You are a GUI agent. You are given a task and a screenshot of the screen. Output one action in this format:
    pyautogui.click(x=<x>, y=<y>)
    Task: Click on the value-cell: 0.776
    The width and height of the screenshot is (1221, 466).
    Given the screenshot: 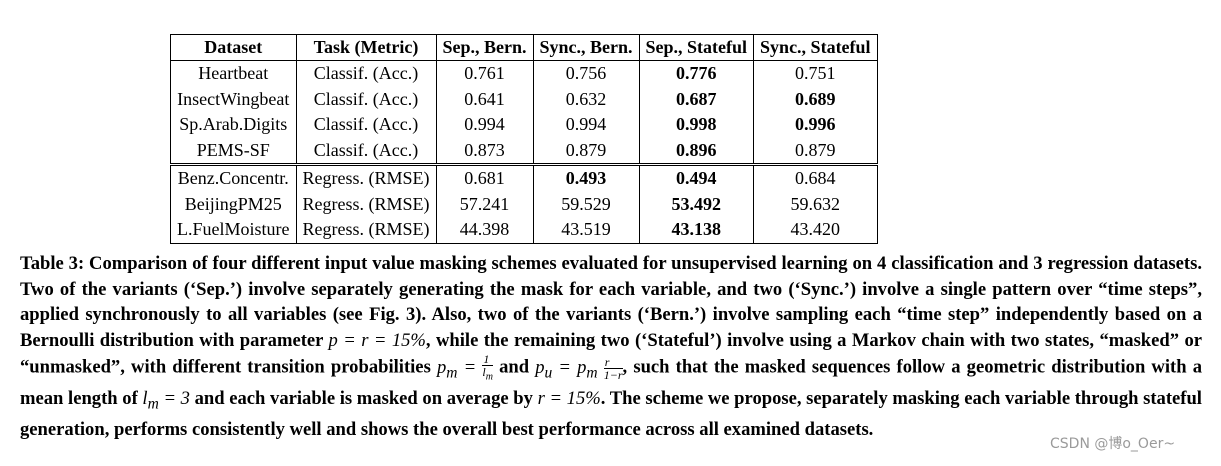 What is the action you would take?
    pyautogui.click(x=696, y=73)
    